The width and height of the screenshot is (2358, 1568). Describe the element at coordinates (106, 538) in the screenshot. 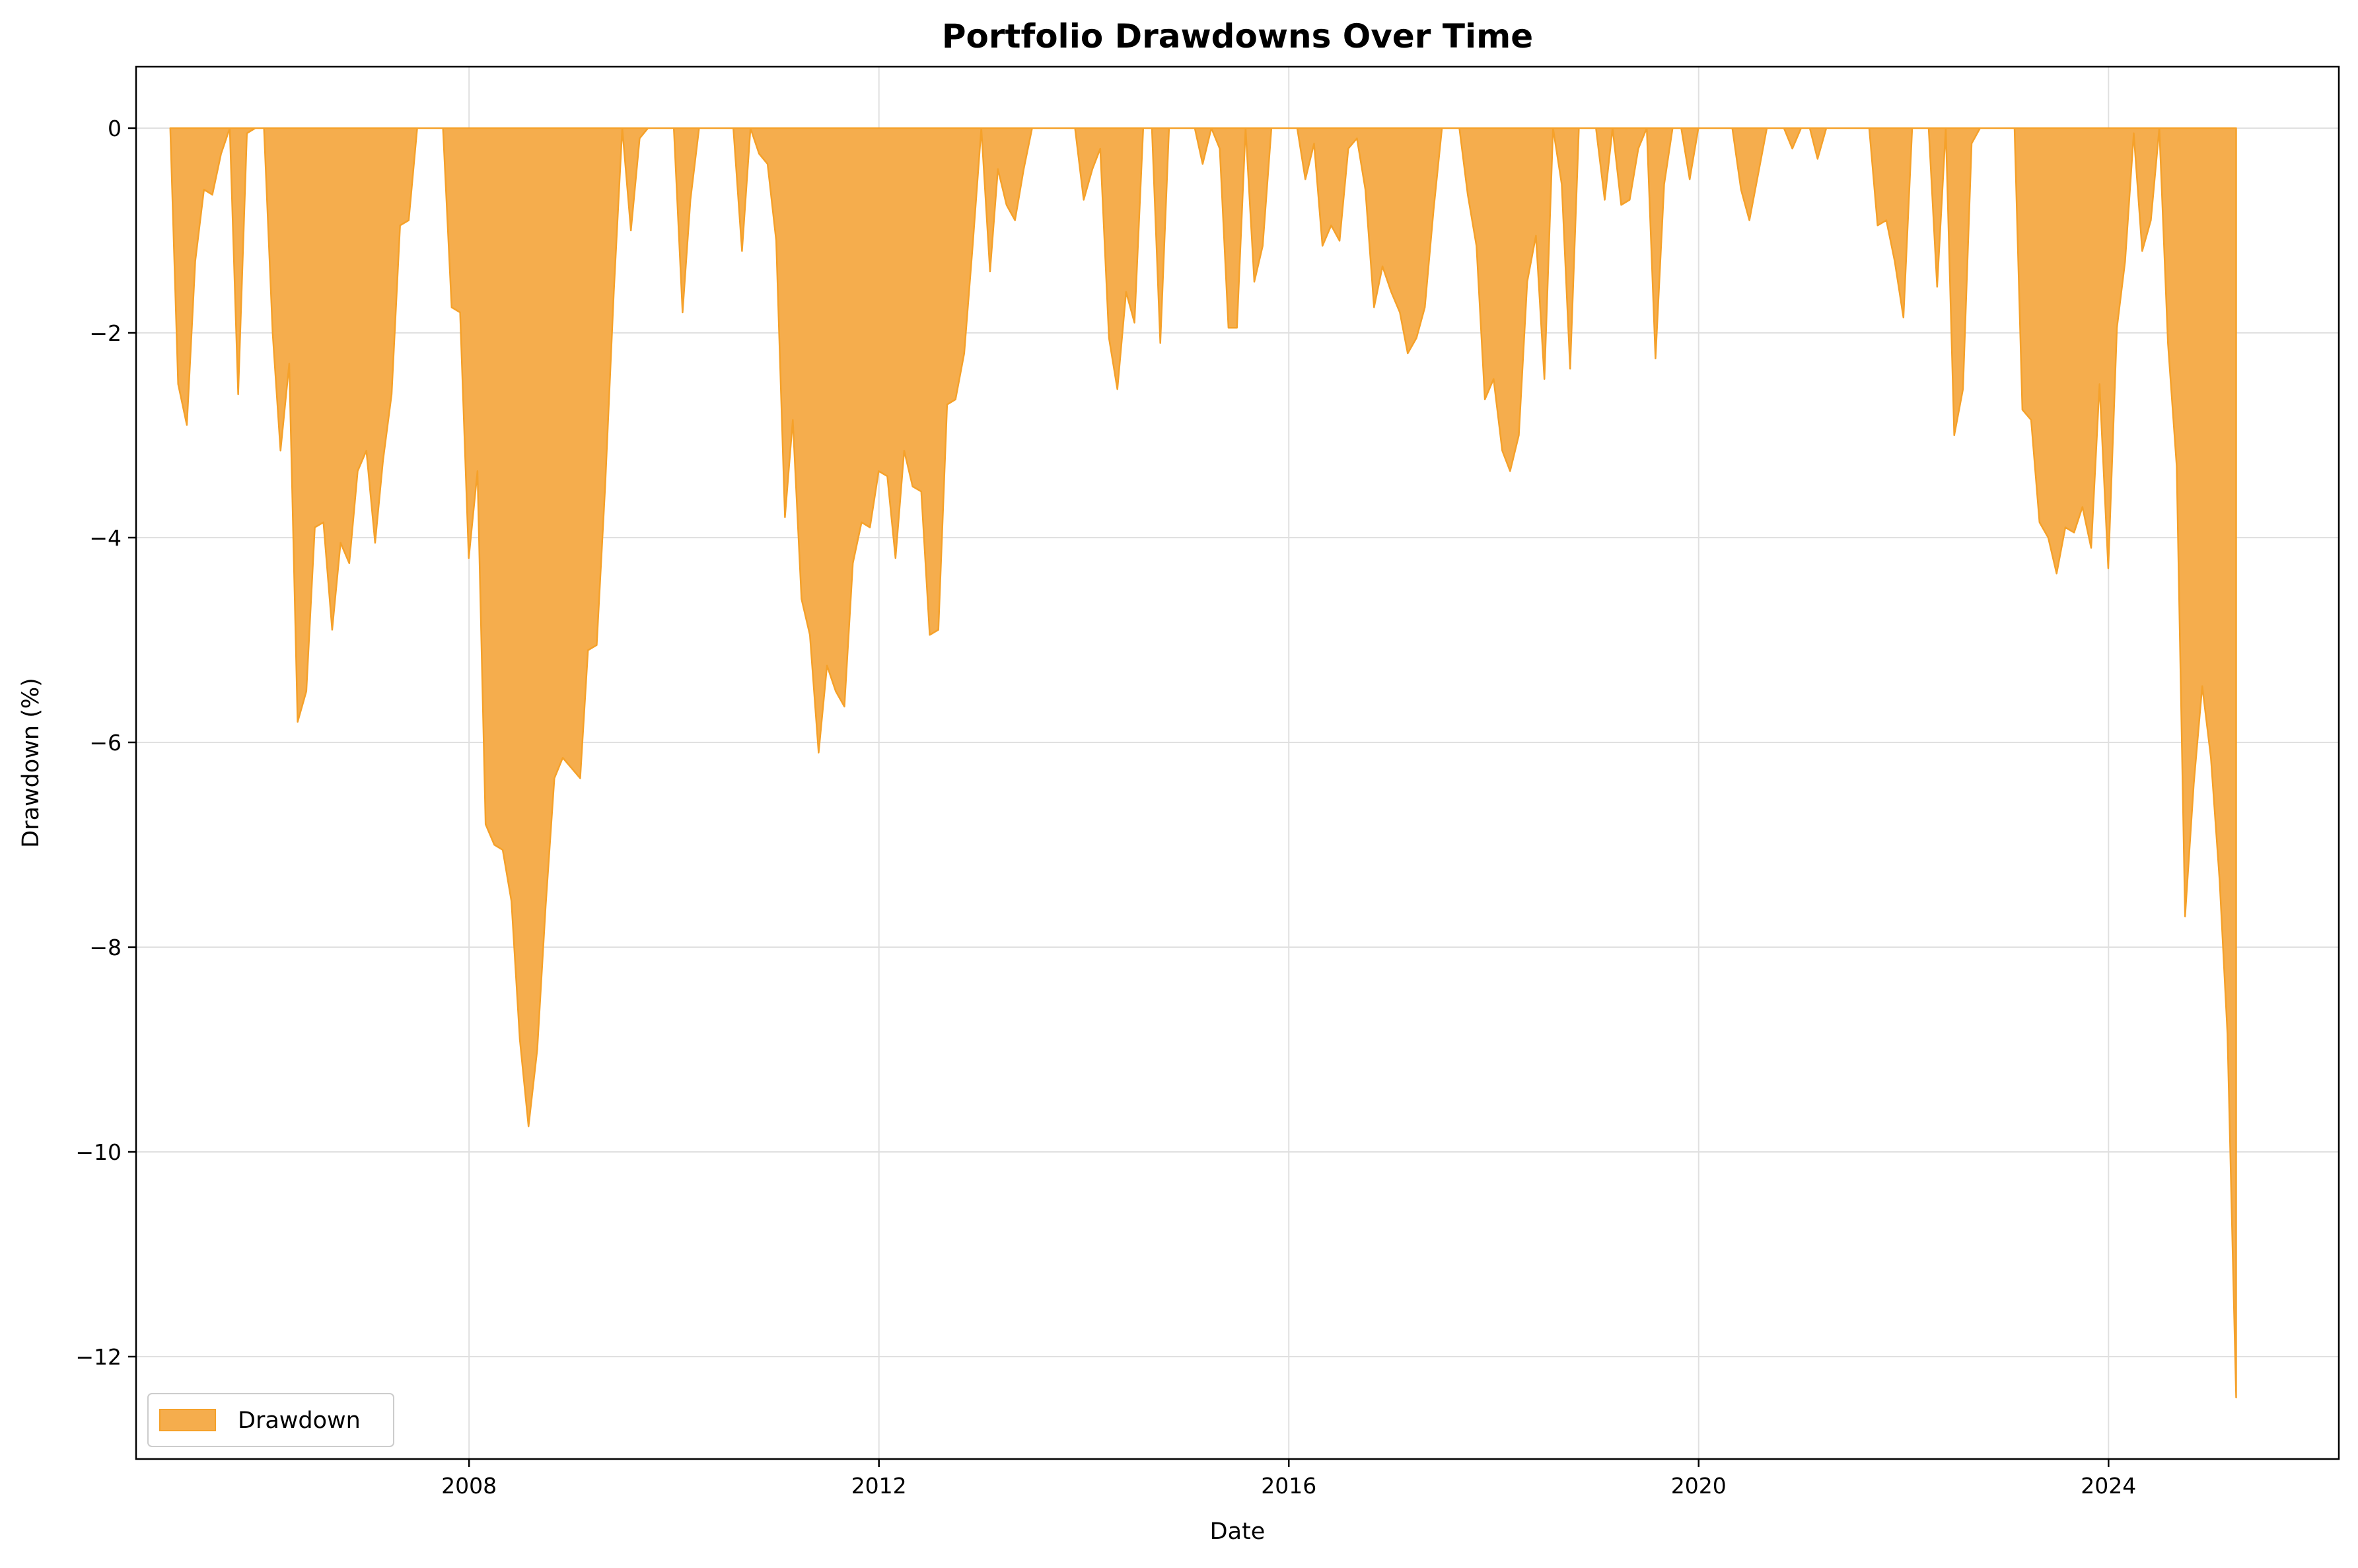

I see `y-tick-label: −4` at that location.